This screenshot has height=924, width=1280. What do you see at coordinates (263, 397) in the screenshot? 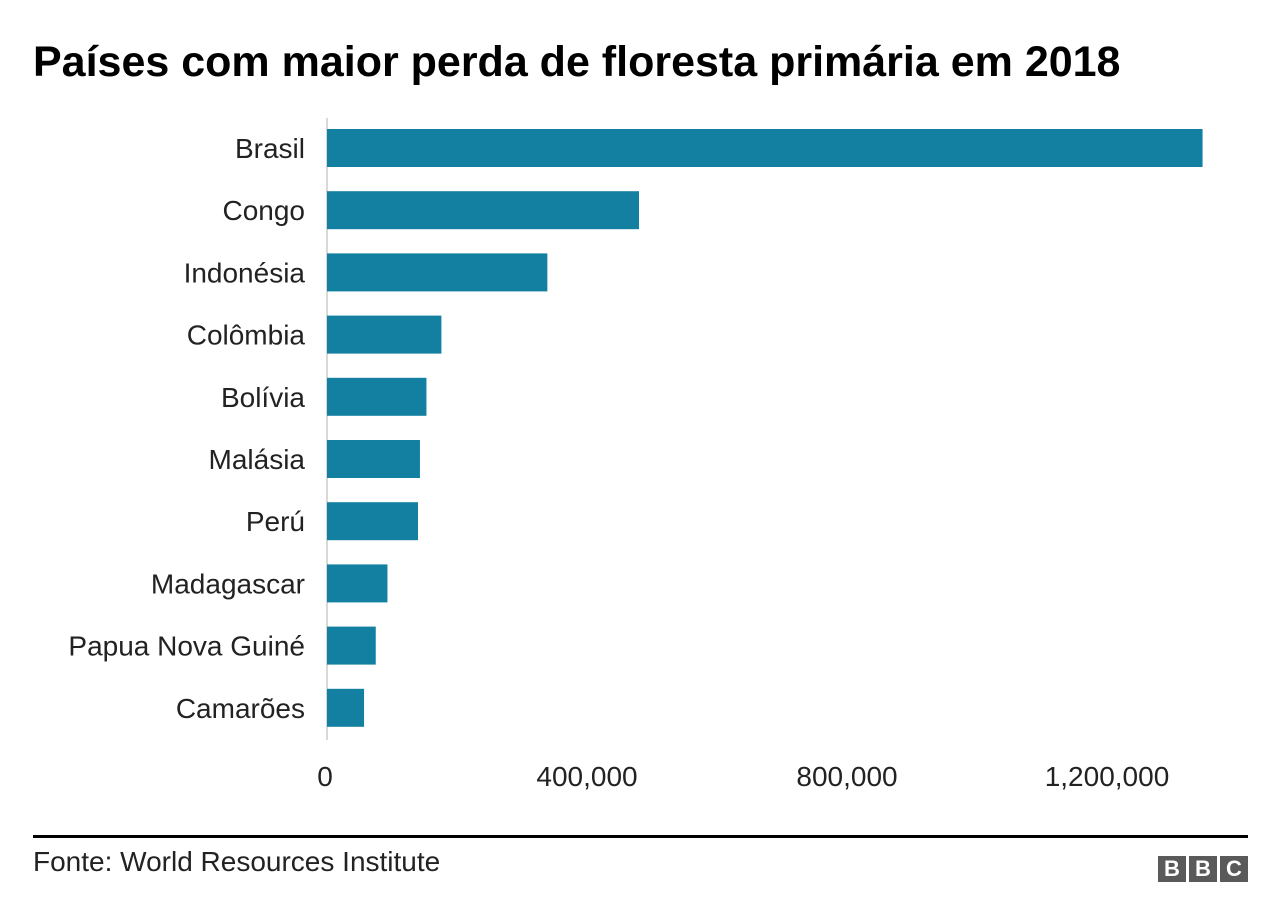
I see `category-label: Bolívia` at bounding box center [263, 397].